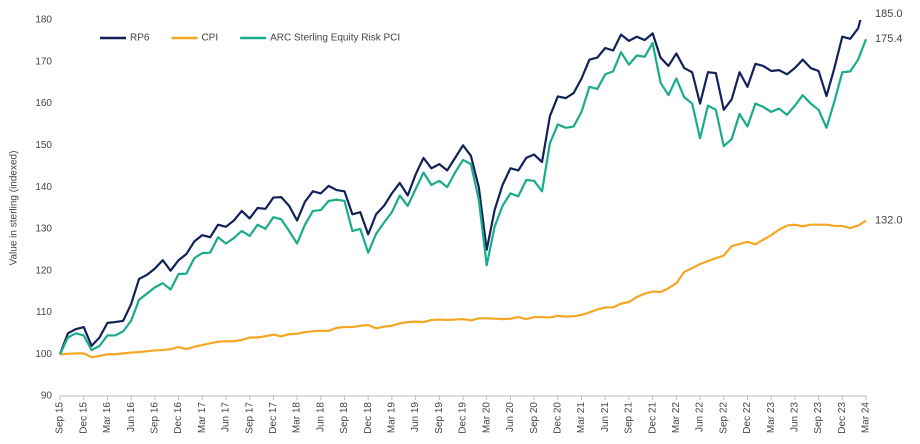  What do you see at coordinates (439, 418) in the screenshot?
I see `x-tick-label: Sep 19` at bounding box center [439, 418].